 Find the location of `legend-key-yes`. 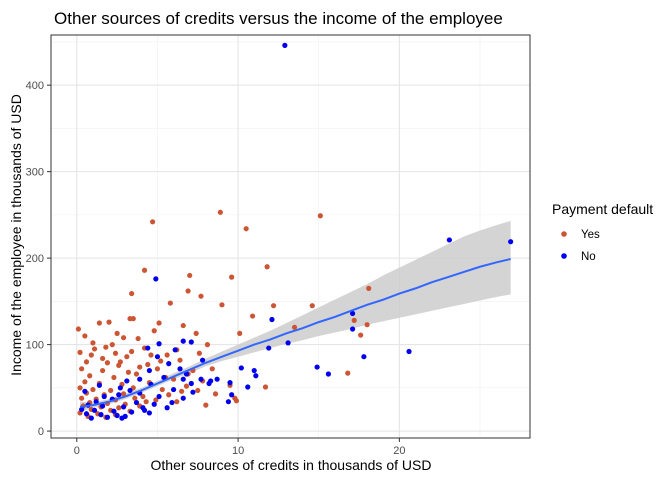

legend-key-yes is located at coordinates (564, 234).